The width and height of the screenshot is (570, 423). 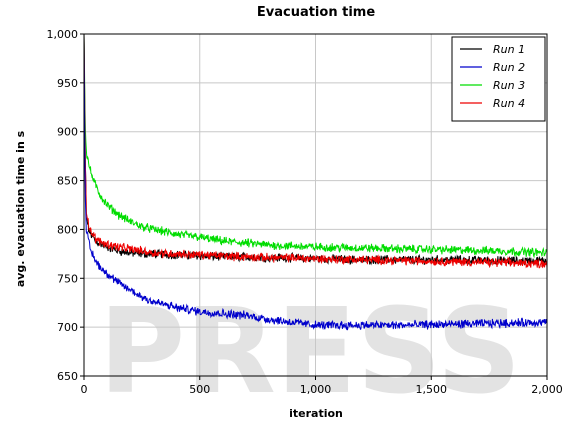 What do you see at coordinates (199, 389) in the screenshot?
I see `x-tick-label: 500` at bounding box center [199, 389].